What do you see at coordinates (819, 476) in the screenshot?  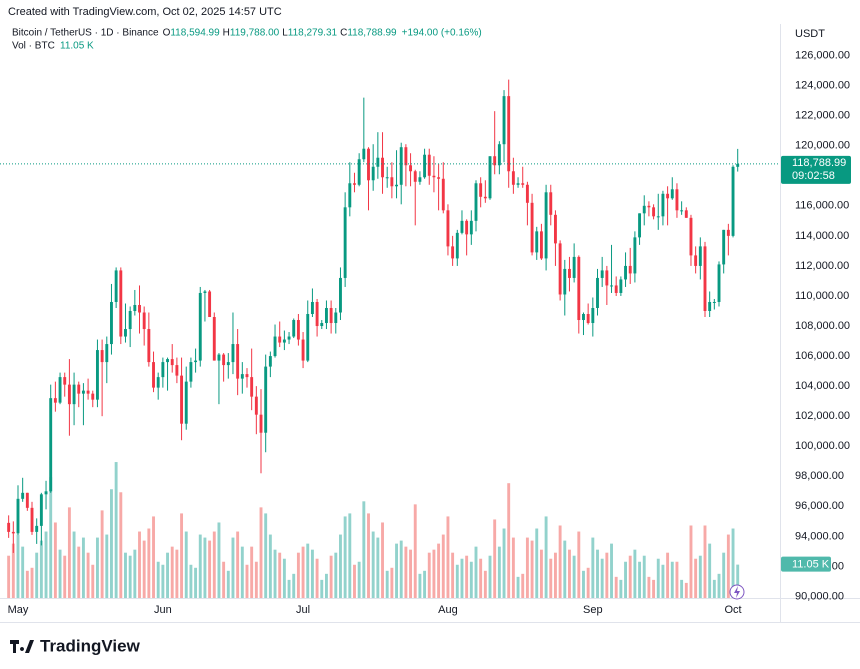 I see `y-tick-label: 98,000.00` at bounding box center [819, 476].